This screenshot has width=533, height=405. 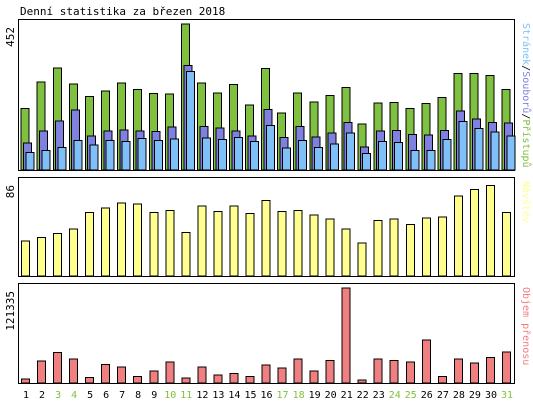 I want to click on x-tick-label-24: 24, so click(x=395, y=395).